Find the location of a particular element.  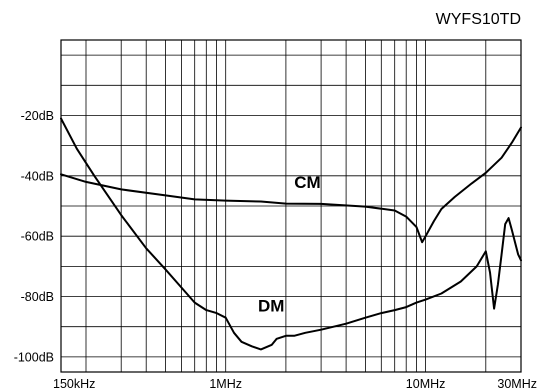

x-tick-label: 150kHz is located at coordinates (74, 384).